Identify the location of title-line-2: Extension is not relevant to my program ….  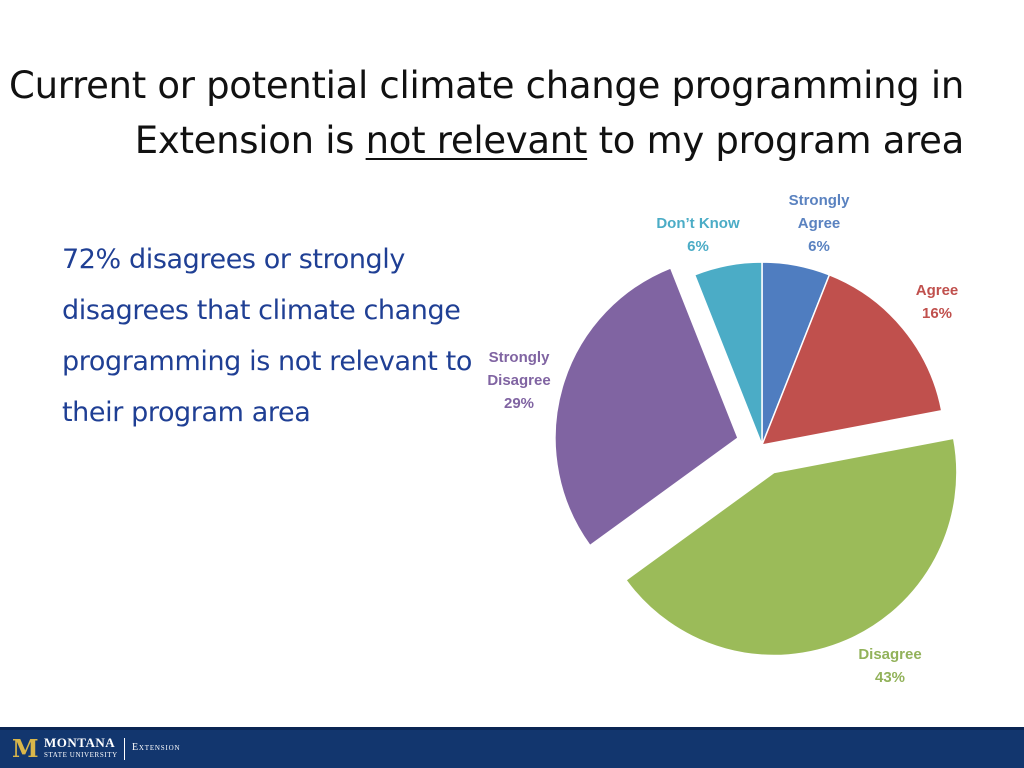
(482, 140).